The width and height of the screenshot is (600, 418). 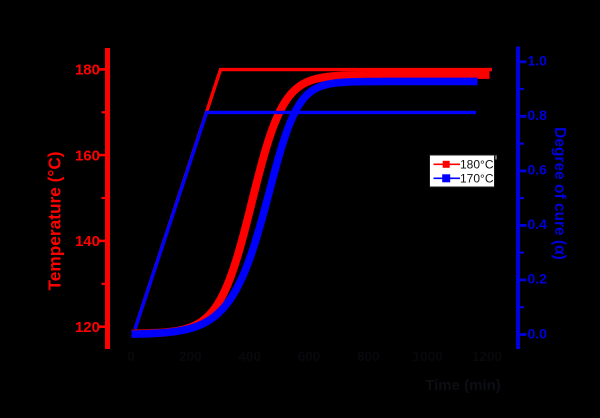 I want to click on svg-text: 0.8, so click(x=538, y=115).